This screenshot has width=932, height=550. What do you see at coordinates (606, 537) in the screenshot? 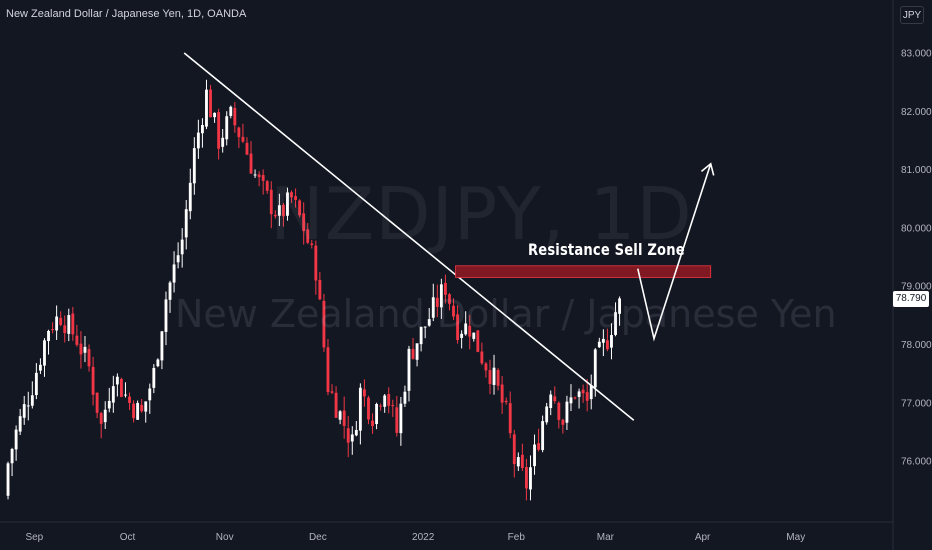
I see `time-tick-label: Mar` at bounding box center [606, 537].